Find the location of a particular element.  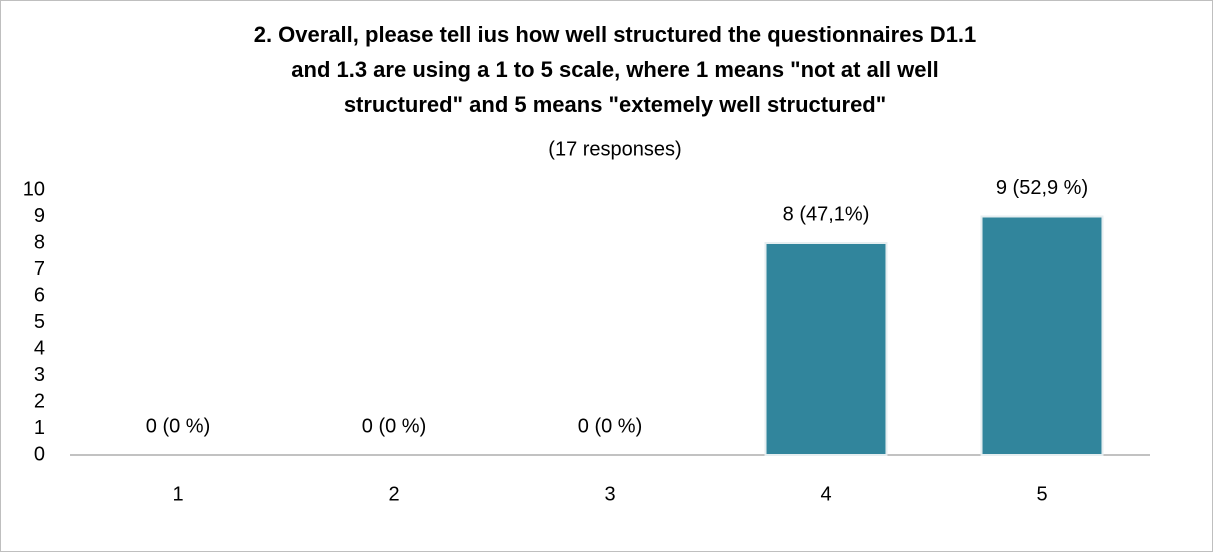

y-tick-label: 6 is located at coordinates (39, 295).